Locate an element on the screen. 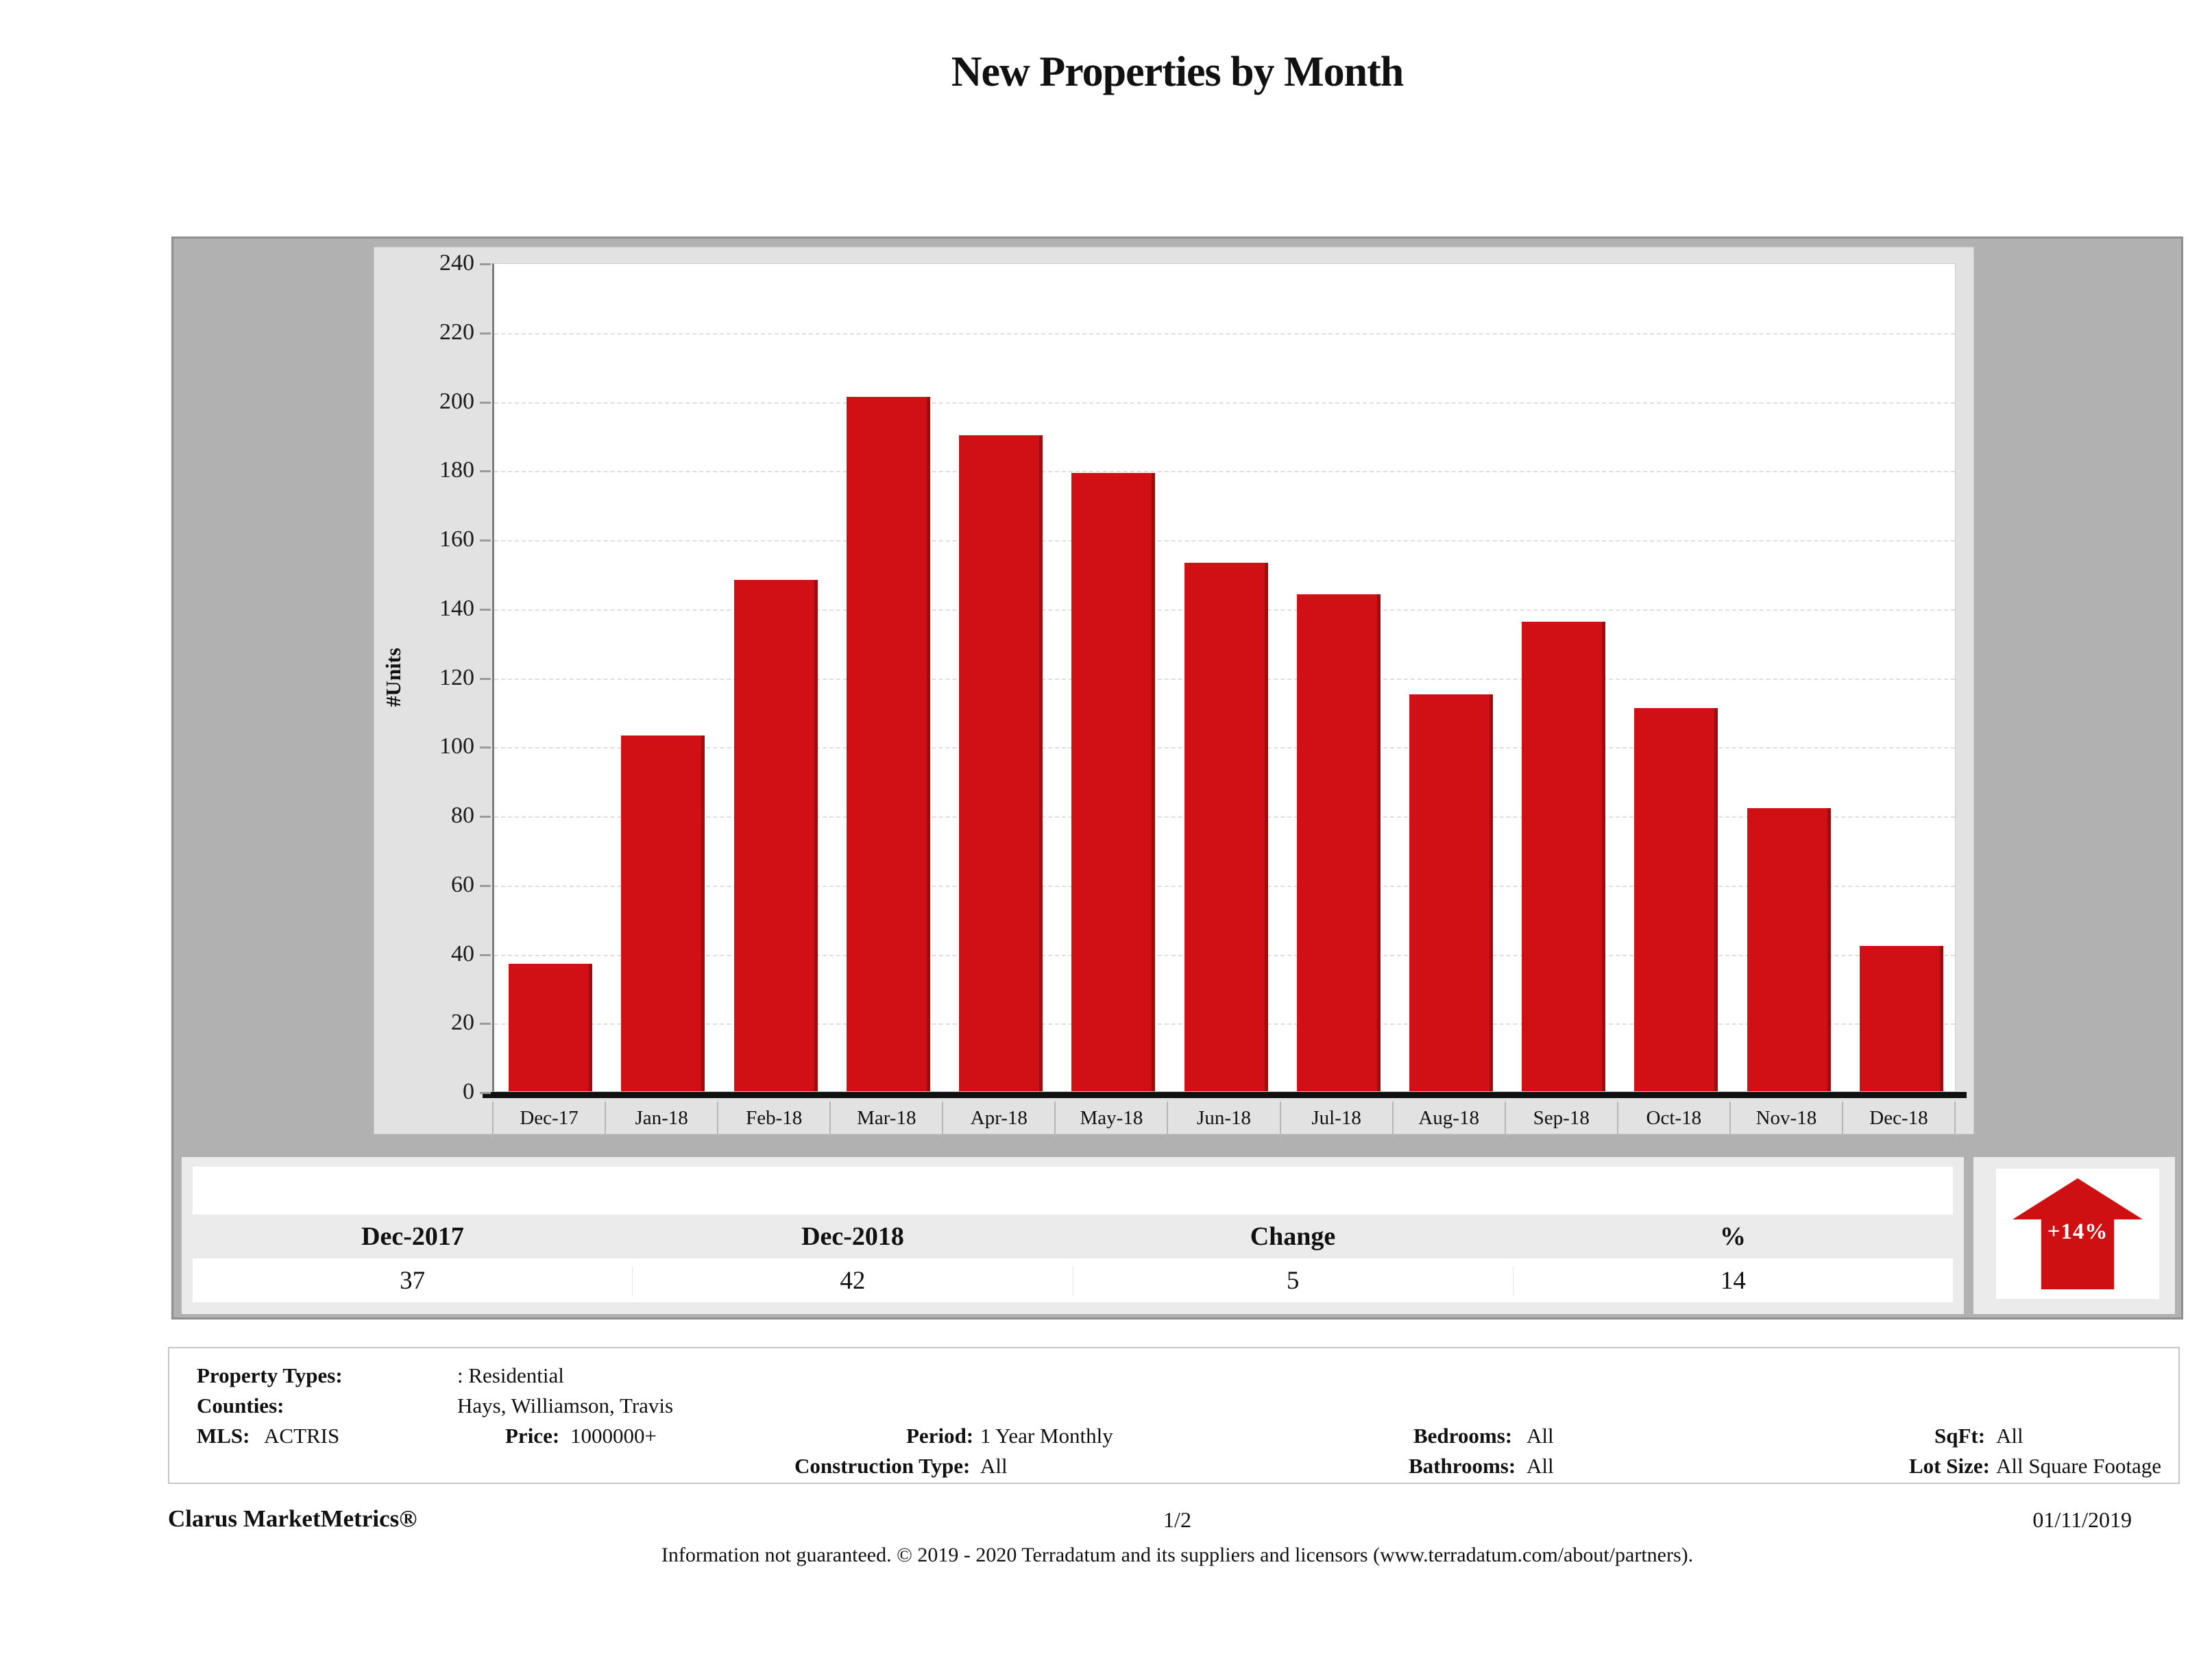 Image resolution: width=2212 pixels, height=1678 pixels. mls-label: MLS: is located at coordinates (224, 1436).